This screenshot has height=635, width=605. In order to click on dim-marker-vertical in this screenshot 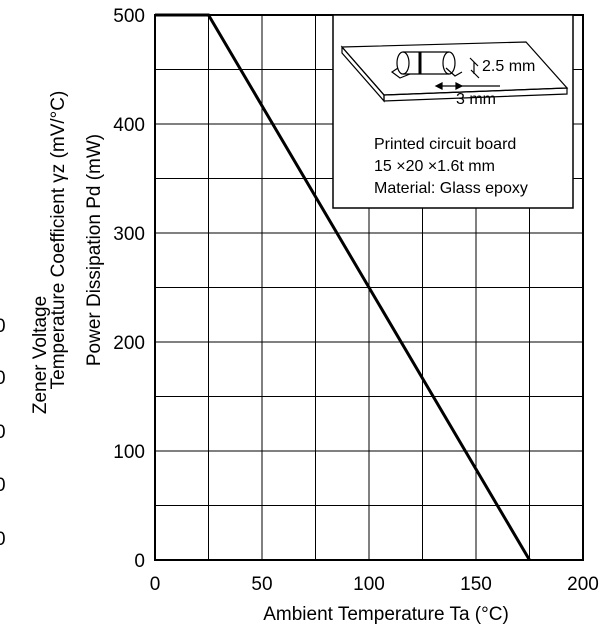, I will do `click(474, 68)`.